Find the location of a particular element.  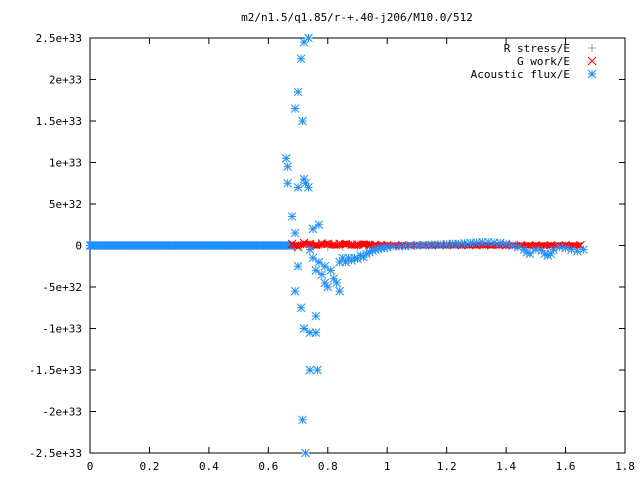

x-tick-label: 0.8 is located at coordinates (328, 466).